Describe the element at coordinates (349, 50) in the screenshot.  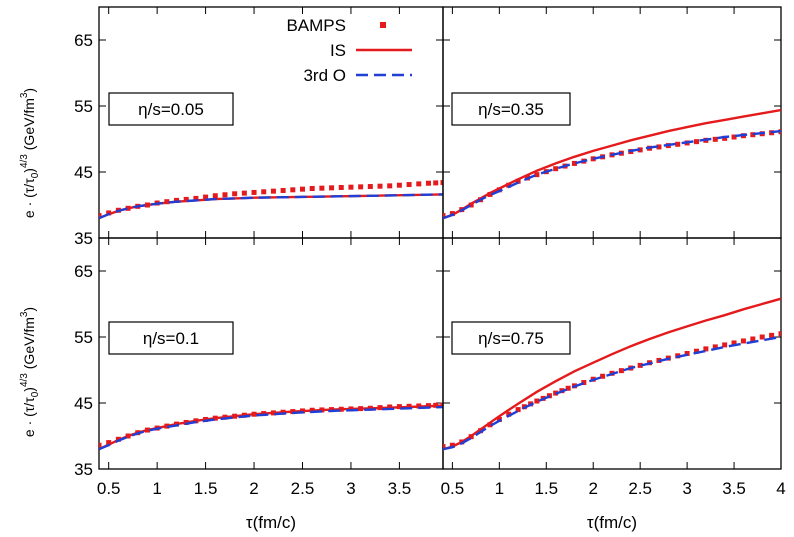
I see `legend: BAMPS IS 3rd O` at that location.